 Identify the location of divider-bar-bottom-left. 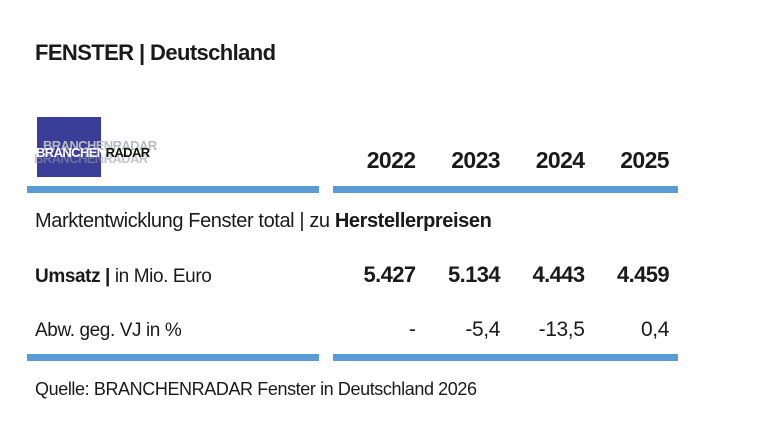
(173, 357).